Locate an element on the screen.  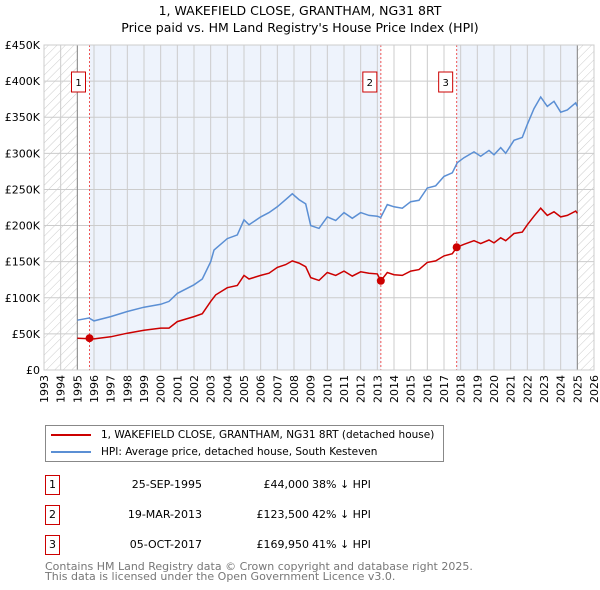
sale-row: 3 05-OCT-2017 £169,950 41% ↓ HPI is located at coordinates (245, 545).